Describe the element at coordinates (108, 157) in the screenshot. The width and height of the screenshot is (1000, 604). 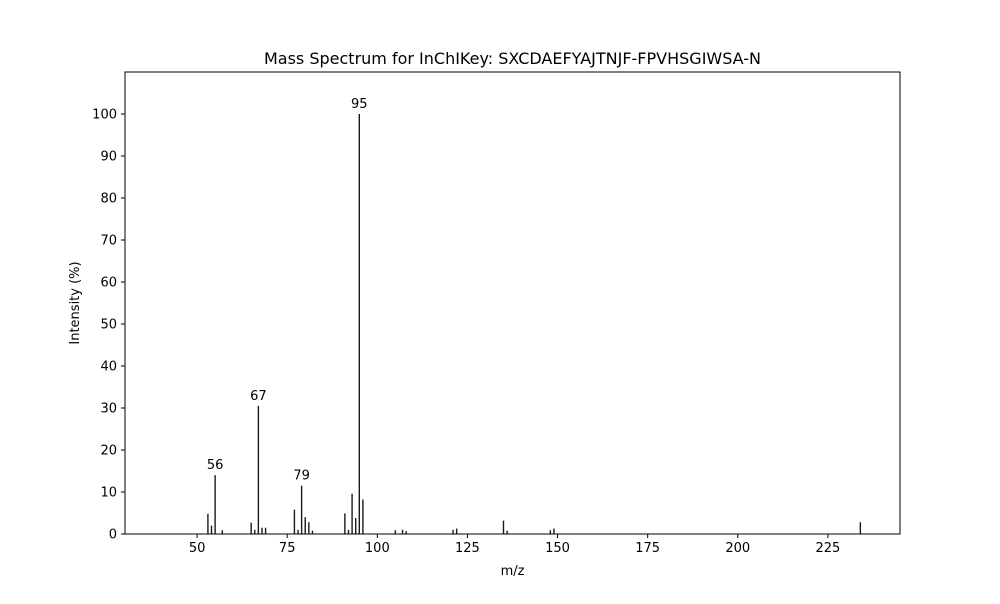
I see `y-tick-label: 90` at that location.